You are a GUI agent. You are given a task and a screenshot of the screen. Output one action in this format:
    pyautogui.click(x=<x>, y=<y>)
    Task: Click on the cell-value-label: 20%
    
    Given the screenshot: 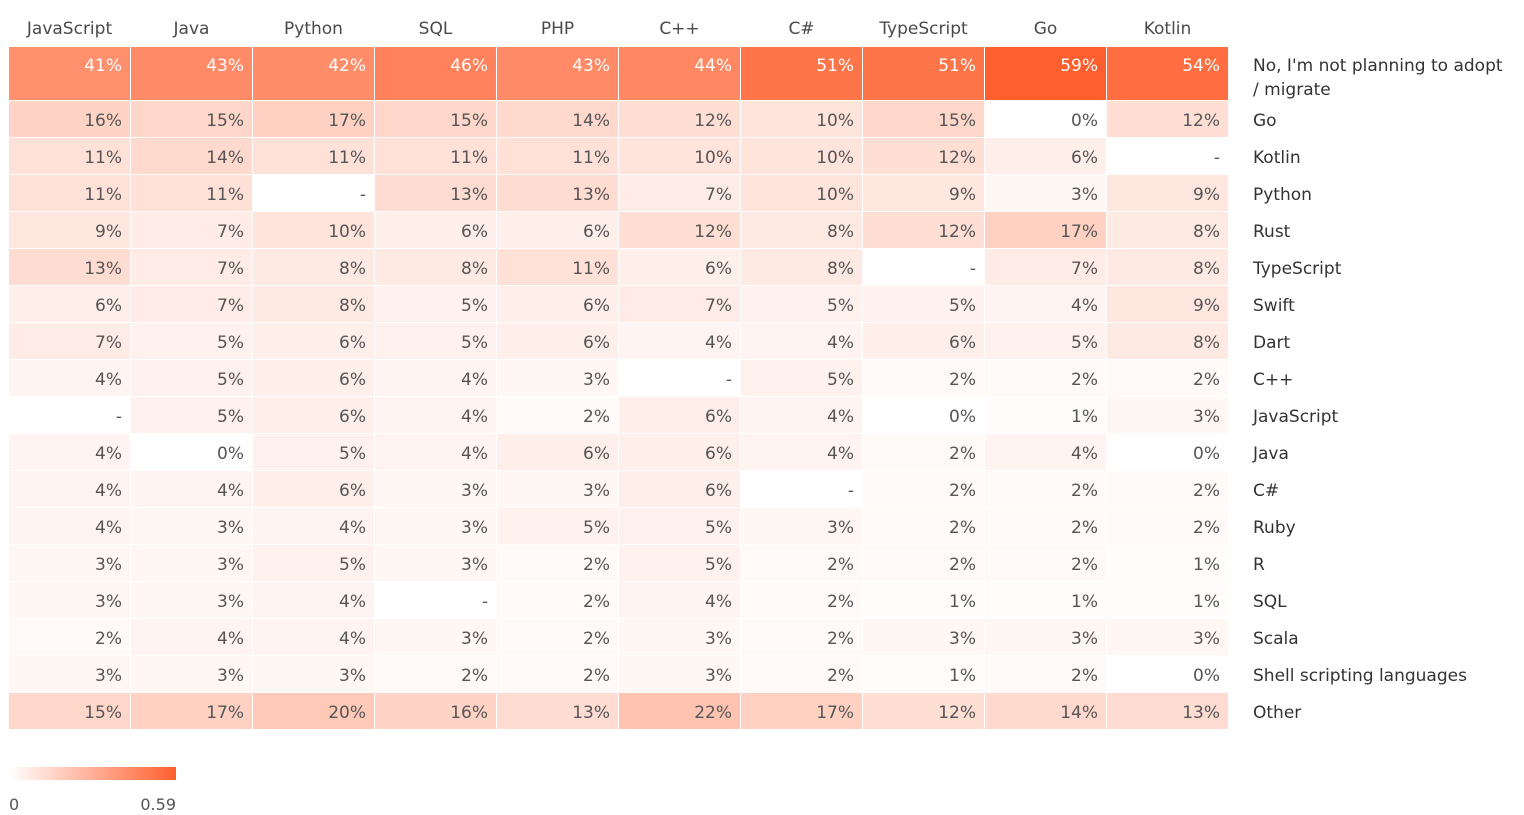 What is the action you would take?
    pyautogui.click(x=347, y=713)
    